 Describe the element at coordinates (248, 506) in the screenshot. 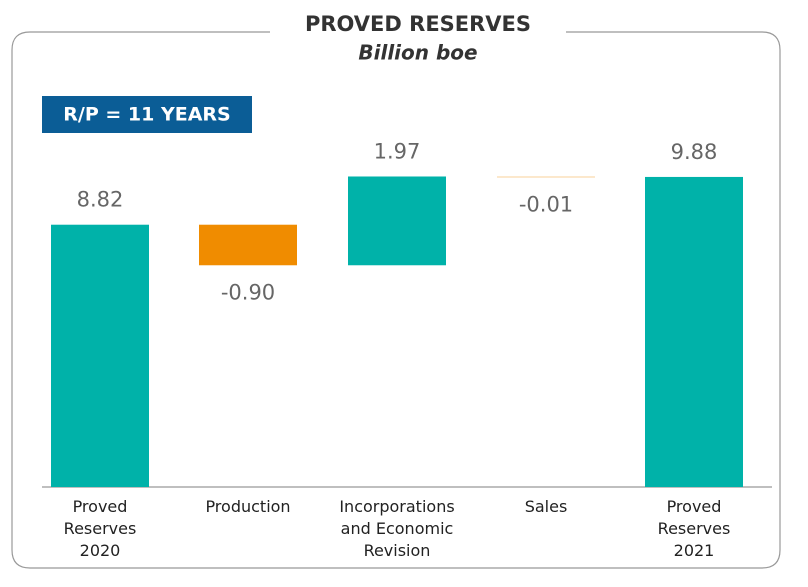

I see `x-tick-label: Production` at that location.